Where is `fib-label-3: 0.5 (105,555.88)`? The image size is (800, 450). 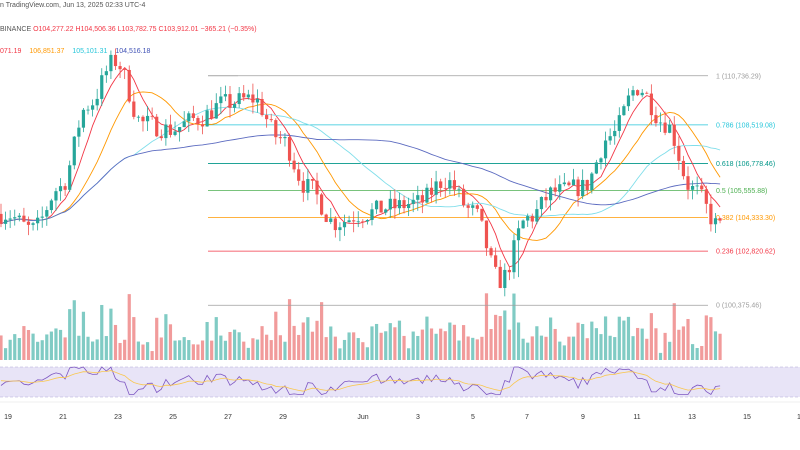 fib-label-3: 0.5 (105,555.88) is located at coordinates (741, 191).